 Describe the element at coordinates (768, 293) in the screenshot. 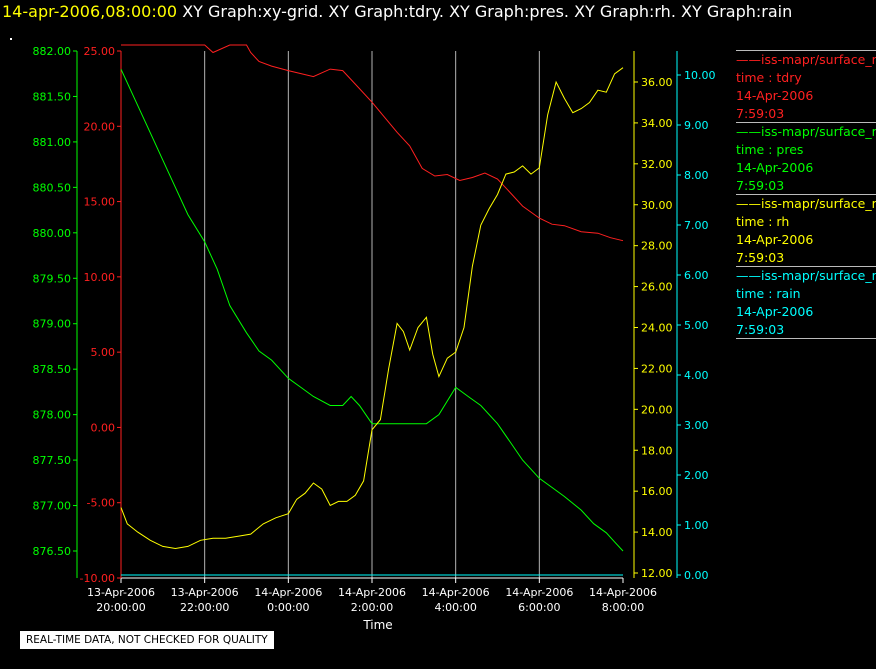

I see `legend-var: time : rain` at that location.